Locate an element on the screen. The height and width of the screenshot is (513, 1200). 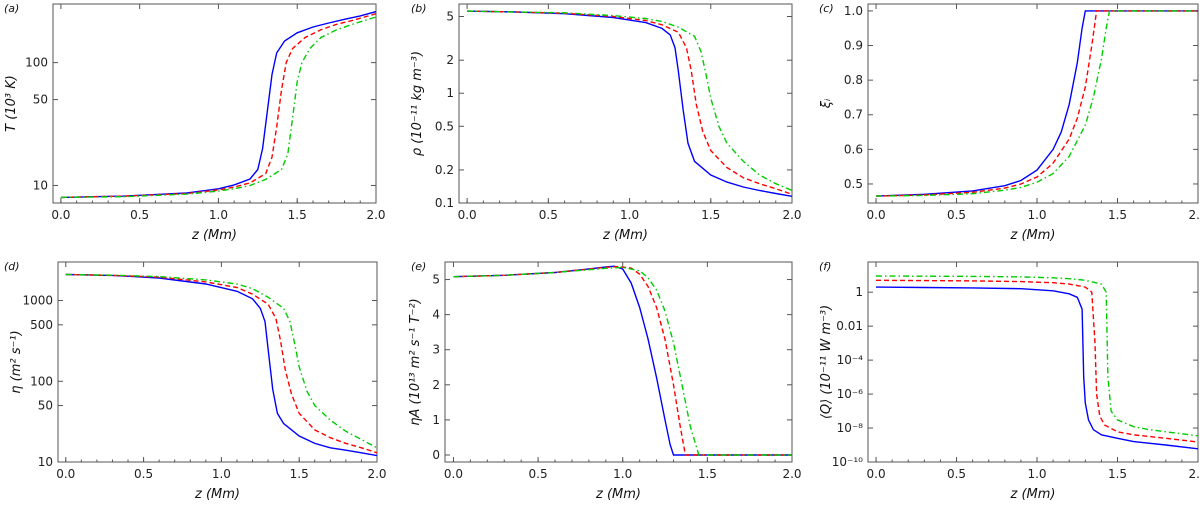
y-axis-label: ηA (10¹³ m² s⁻¹ T⁻²) is located at coordinates (415, 362).